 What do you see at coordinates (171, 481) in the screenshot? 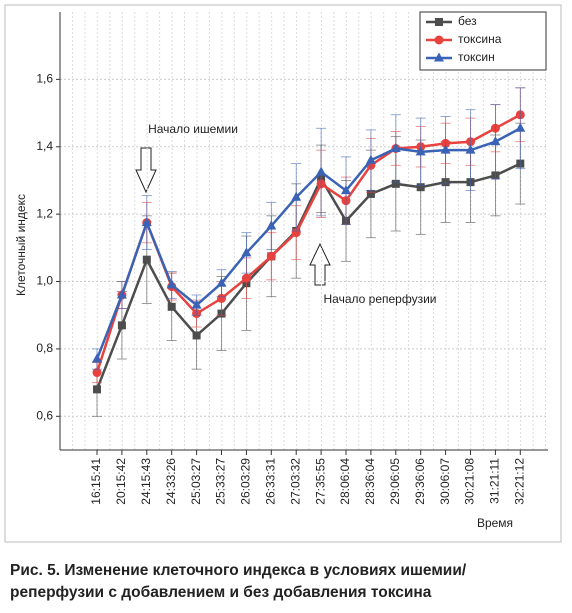
I see `x-tick-label: 24:33:26` at bounding box center [171, 481].